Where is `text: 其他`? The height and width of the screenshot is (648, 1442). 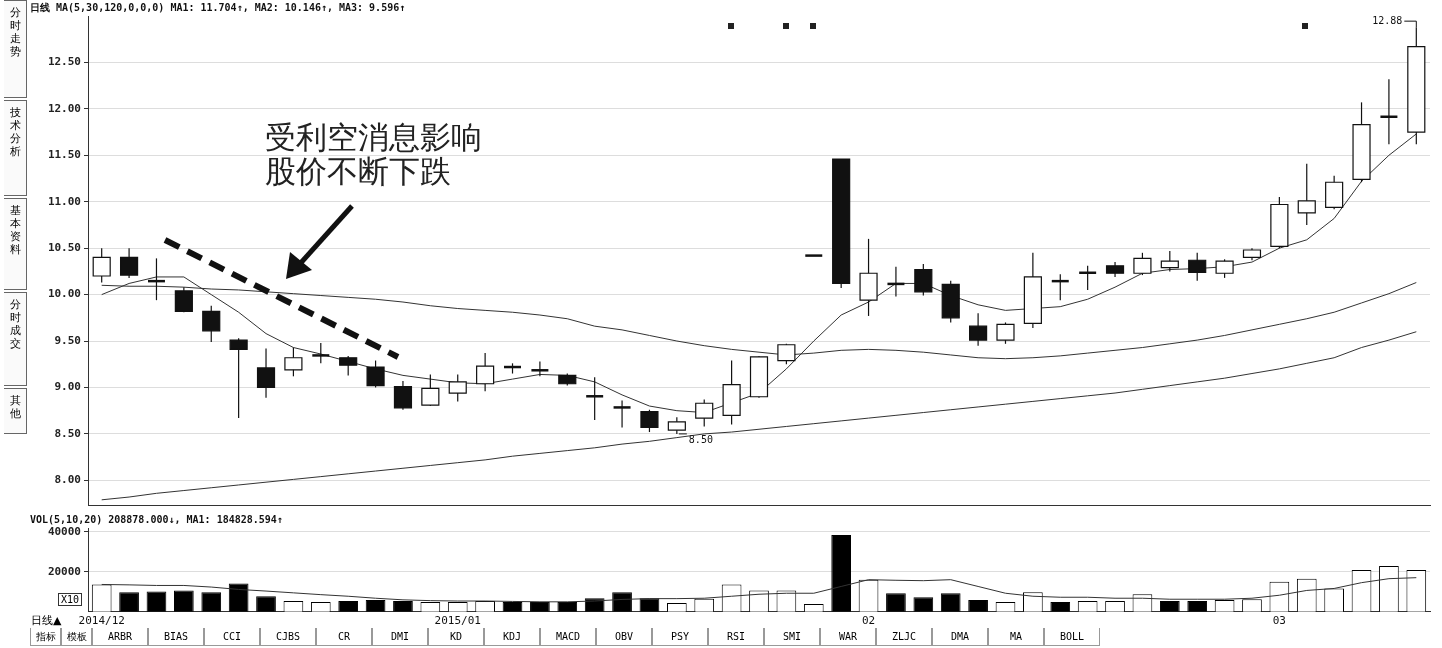
text: 其他 is located at coordinates (15, 407).